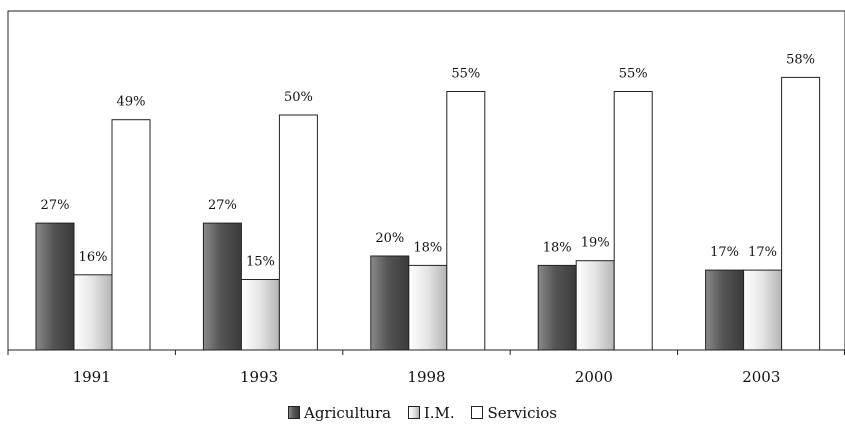 This screenshot has width=845, height=424. Describe the element at coordinates (390, 303) in the screenshot. I see `bar-agricultura-1998` at that location.